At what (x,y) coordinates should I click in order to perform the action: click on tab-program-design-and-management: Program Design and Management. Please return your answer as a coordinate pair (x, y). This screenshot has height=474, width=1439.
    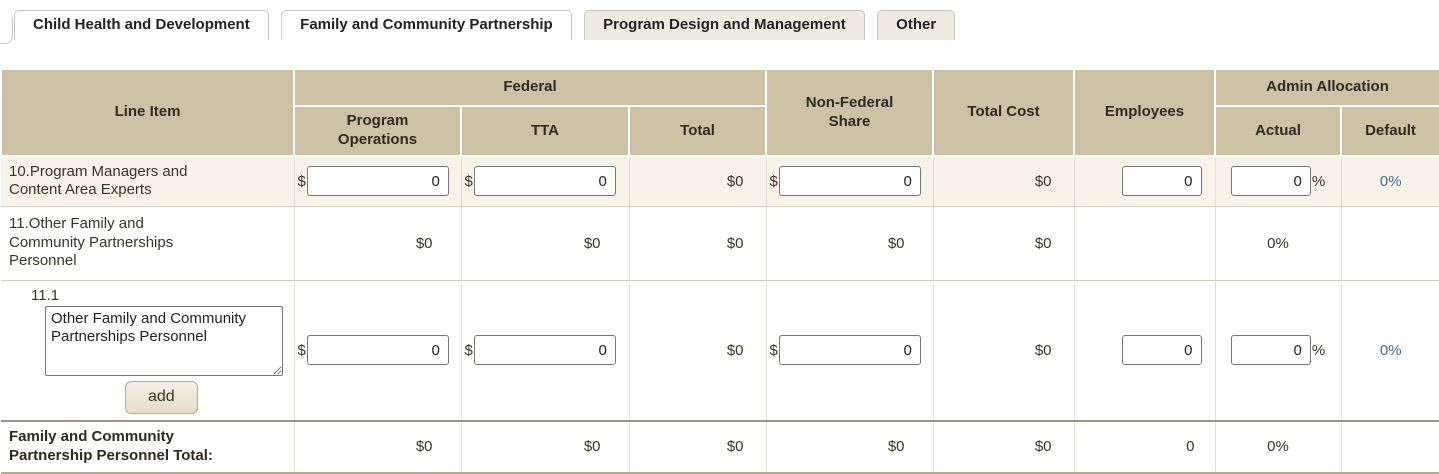
    Looking at the image, I should click on (724, 25).